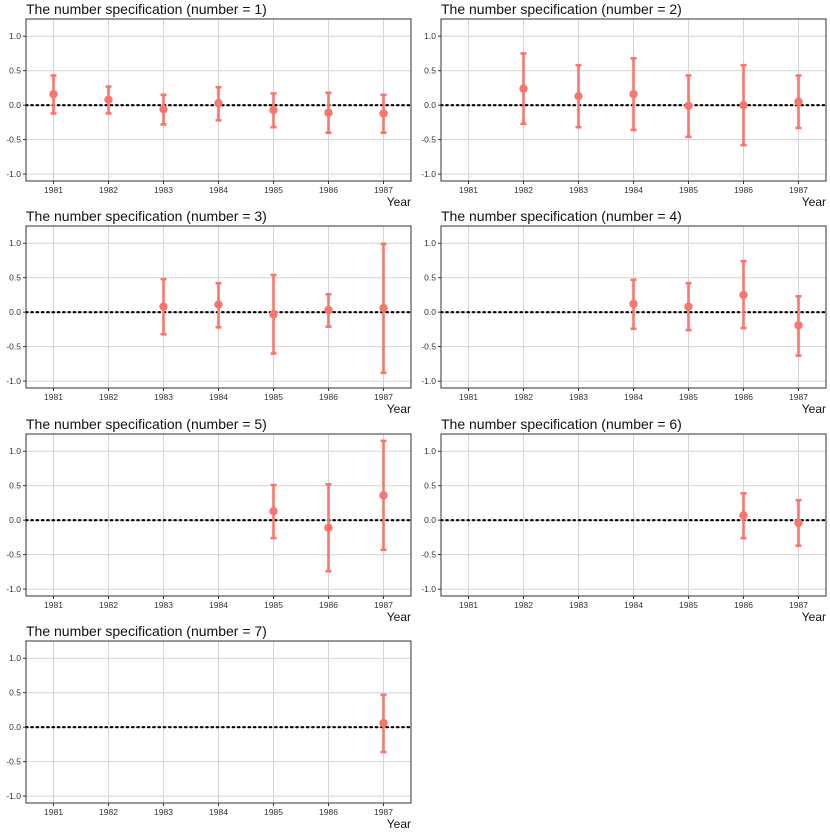 The image size is (830, 835). Describe the element at coordinates (798, 605) in the screenshot. I see `panel-6-xtick-label-1987: 1987` at that location.